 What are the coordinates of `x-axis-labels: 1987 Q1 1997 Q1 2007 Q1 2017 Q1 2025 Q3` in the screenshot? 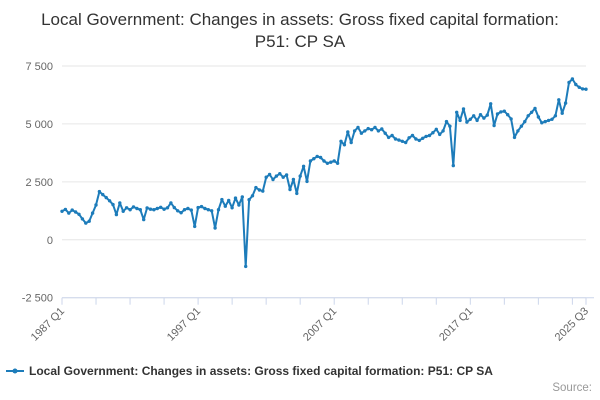 It's located at (310, 324).